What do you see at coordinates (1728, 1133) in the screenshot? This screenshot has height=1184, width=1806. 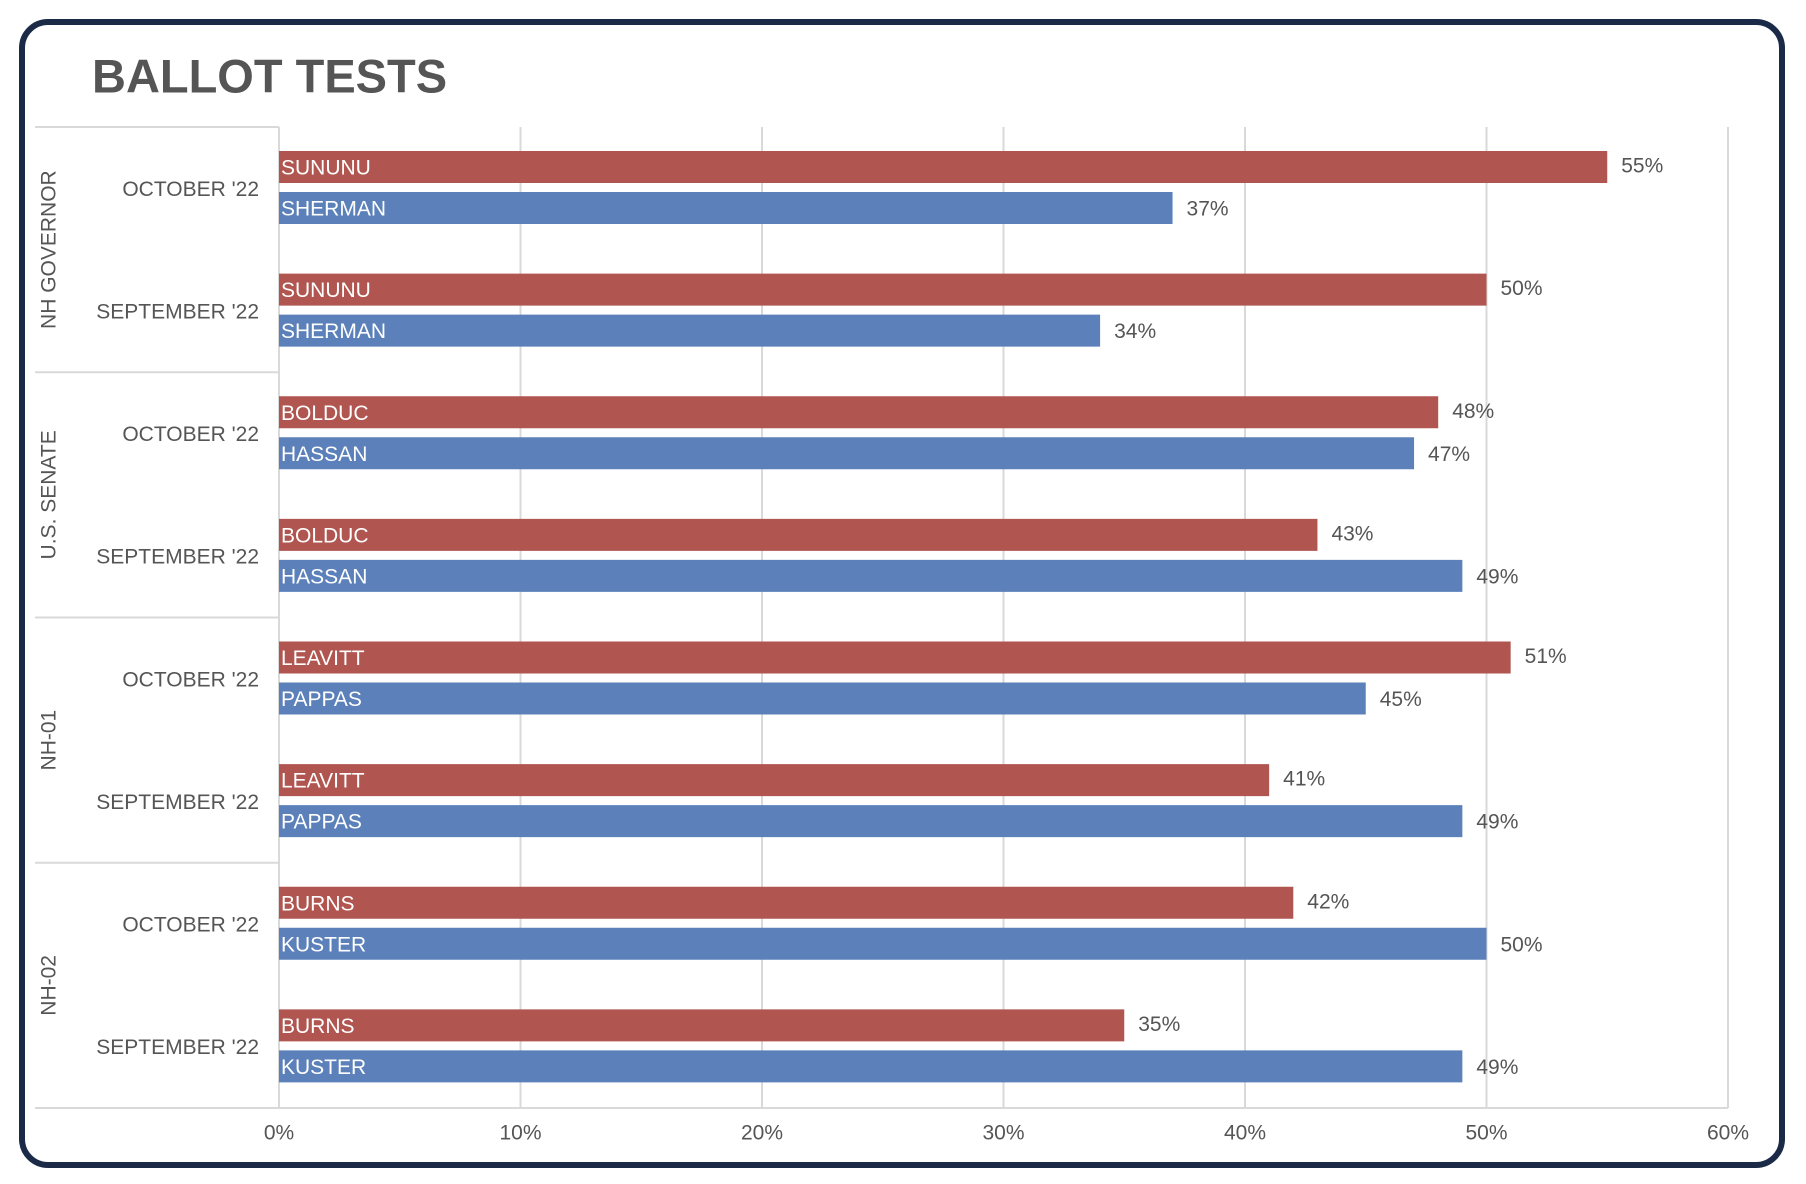 I see `x-tick-label: 60%` at bounding box center [1728, 1133].